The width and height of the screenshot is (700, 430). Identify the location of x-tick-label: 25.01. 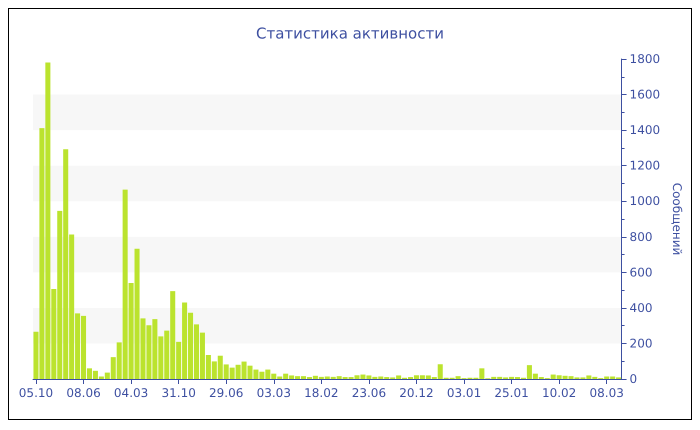
(511, 393).